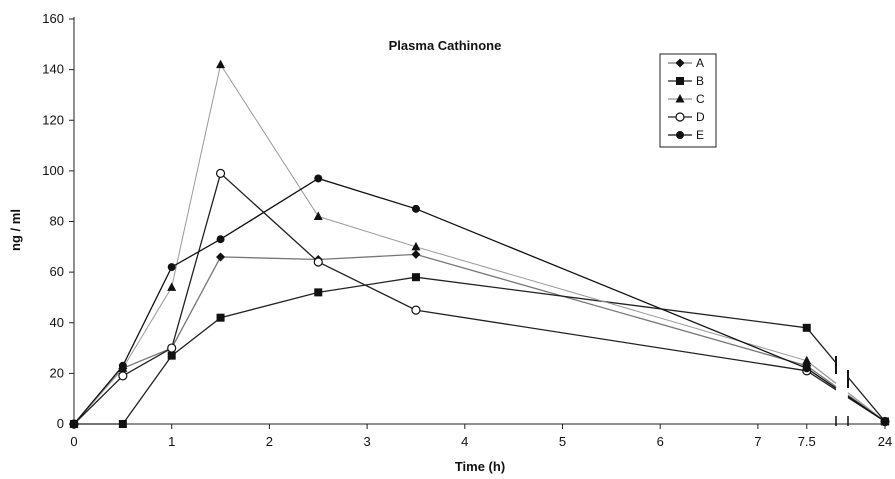 Image resolution: width=895 pixels, height=479 pixels. What do you see at coordinates (481, 436) in the screenshot?
I see `x-tick-group: 0 1 2 3 4 5 6 7 7.5 24` at bounding box center [481, 436].